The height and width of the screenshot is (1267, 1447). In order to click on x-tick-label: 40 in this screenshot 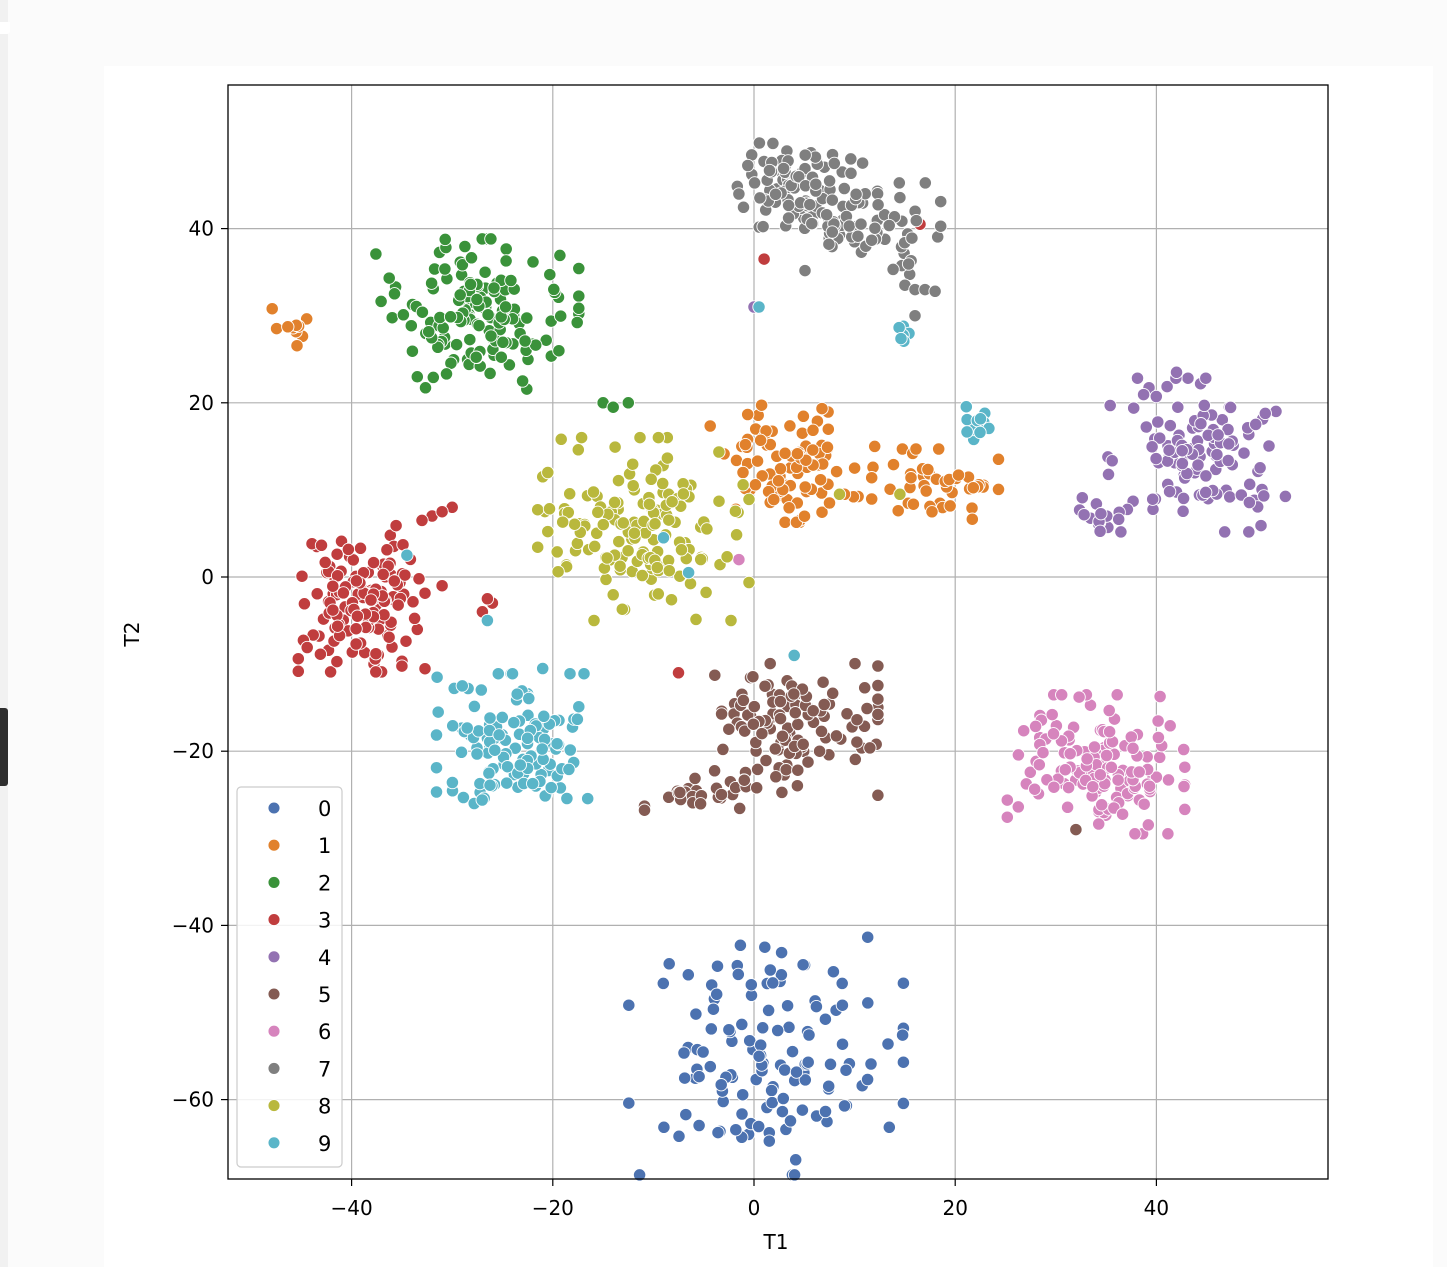, I will do `click(1156, 1208)`.